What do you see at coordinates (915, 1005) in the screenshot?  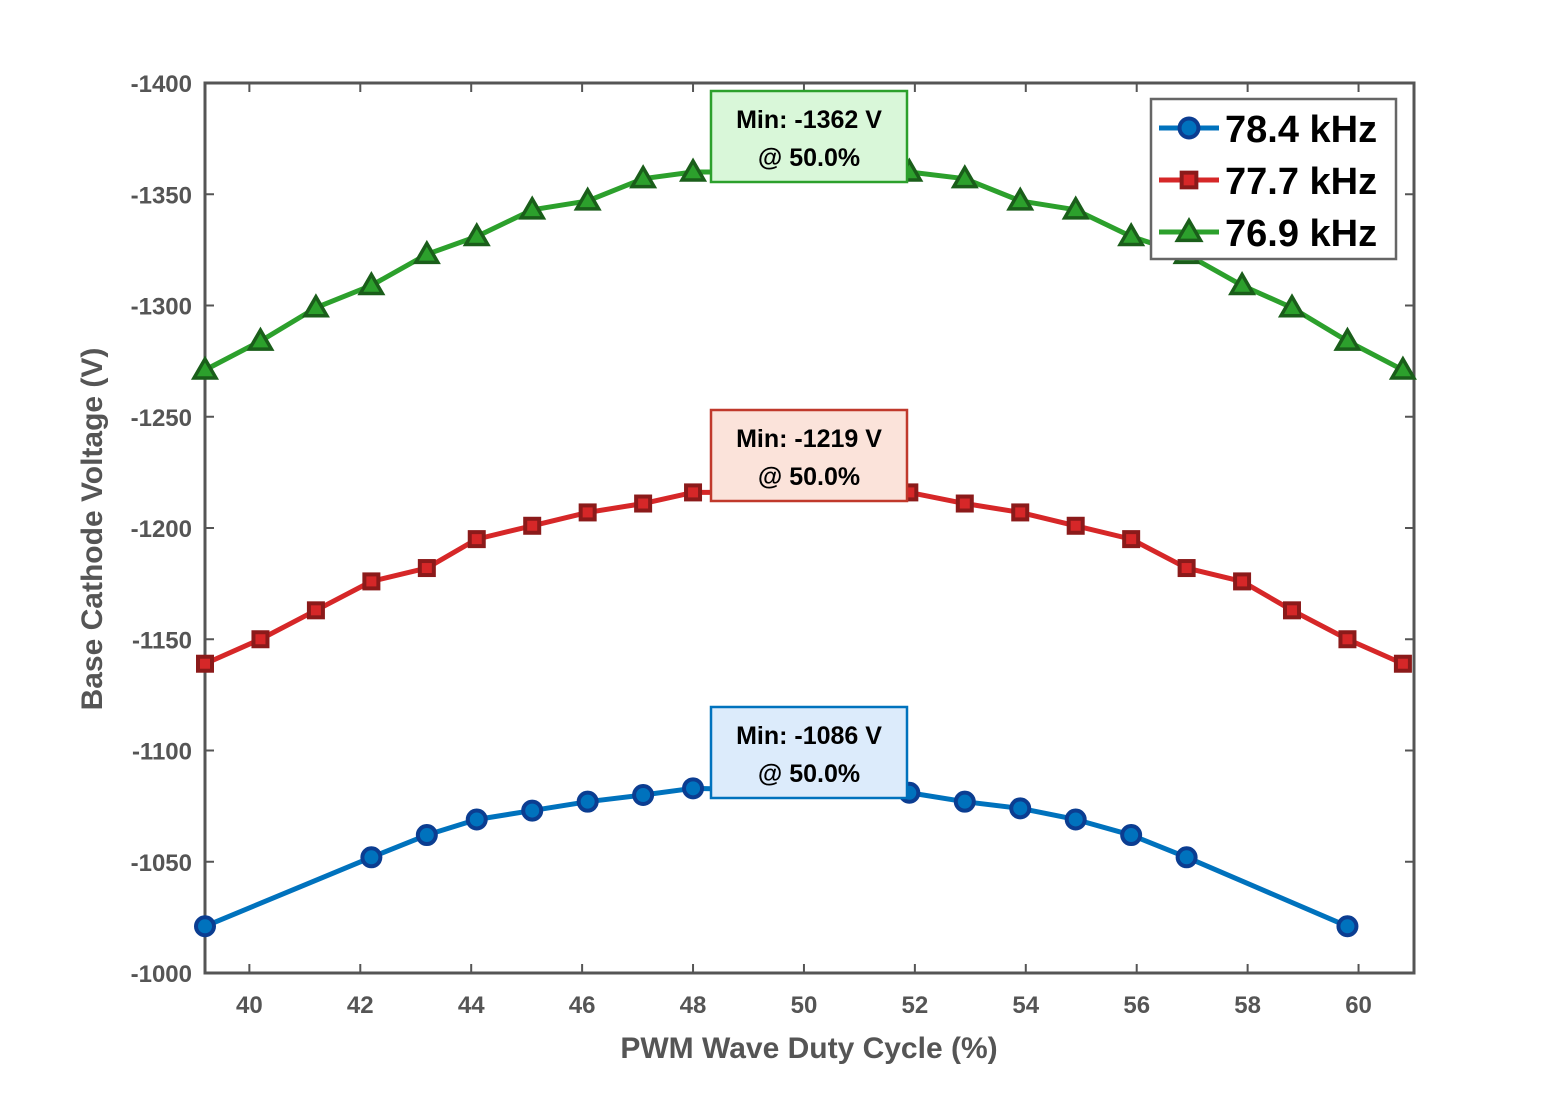 I see `x-tick-label: 52` at bounding box center [915, 1005].